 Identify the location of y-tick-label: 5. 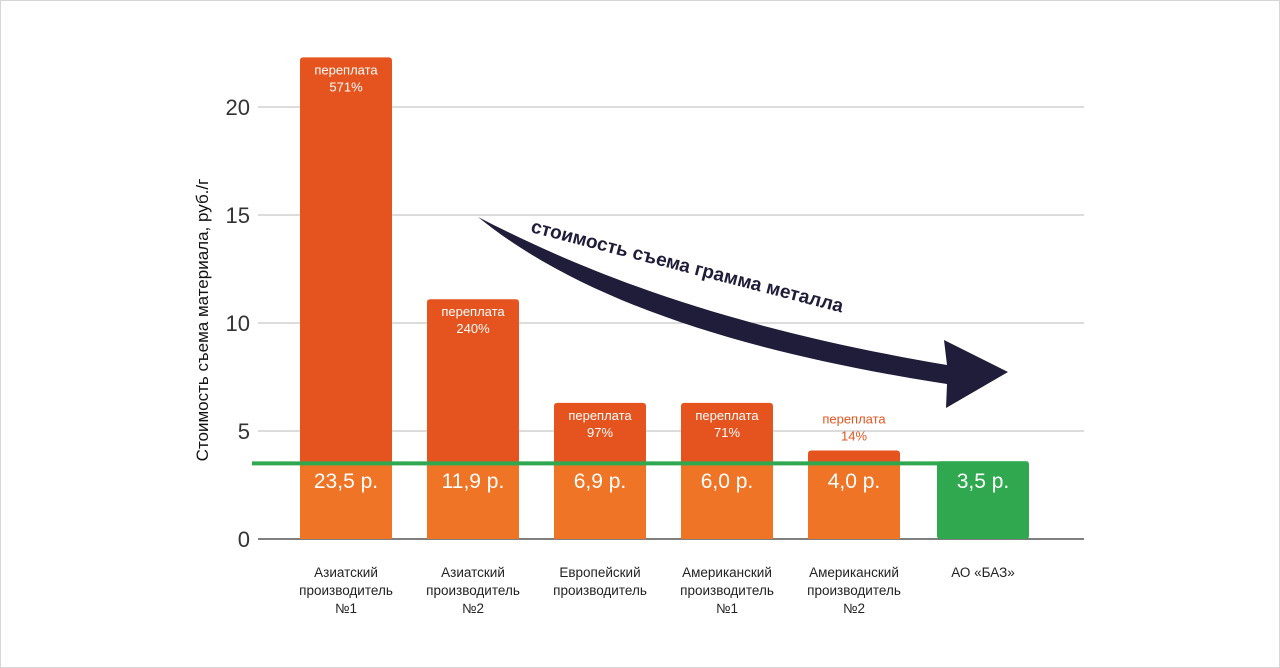
(244, 431).